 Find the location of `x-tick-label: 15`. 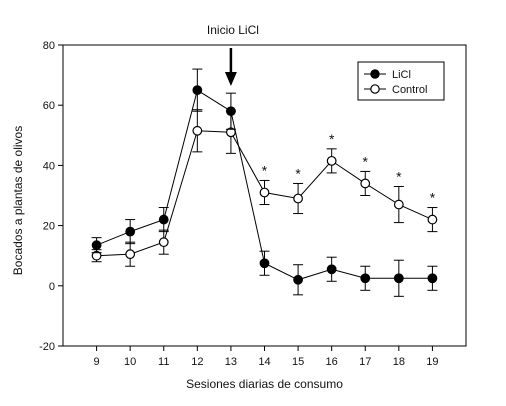

x-tick-label: 15 is located at coordinates (298, 362).